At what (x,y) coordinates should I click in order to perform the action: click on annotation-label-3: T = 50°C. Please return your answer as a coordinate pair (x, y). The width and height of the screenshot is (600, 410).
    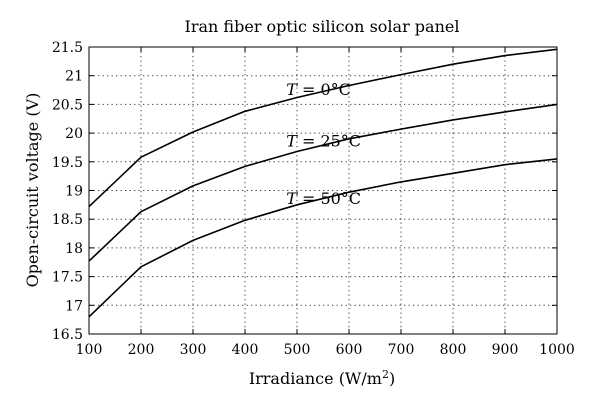
    Looking at the image, I should click on (323, 198).